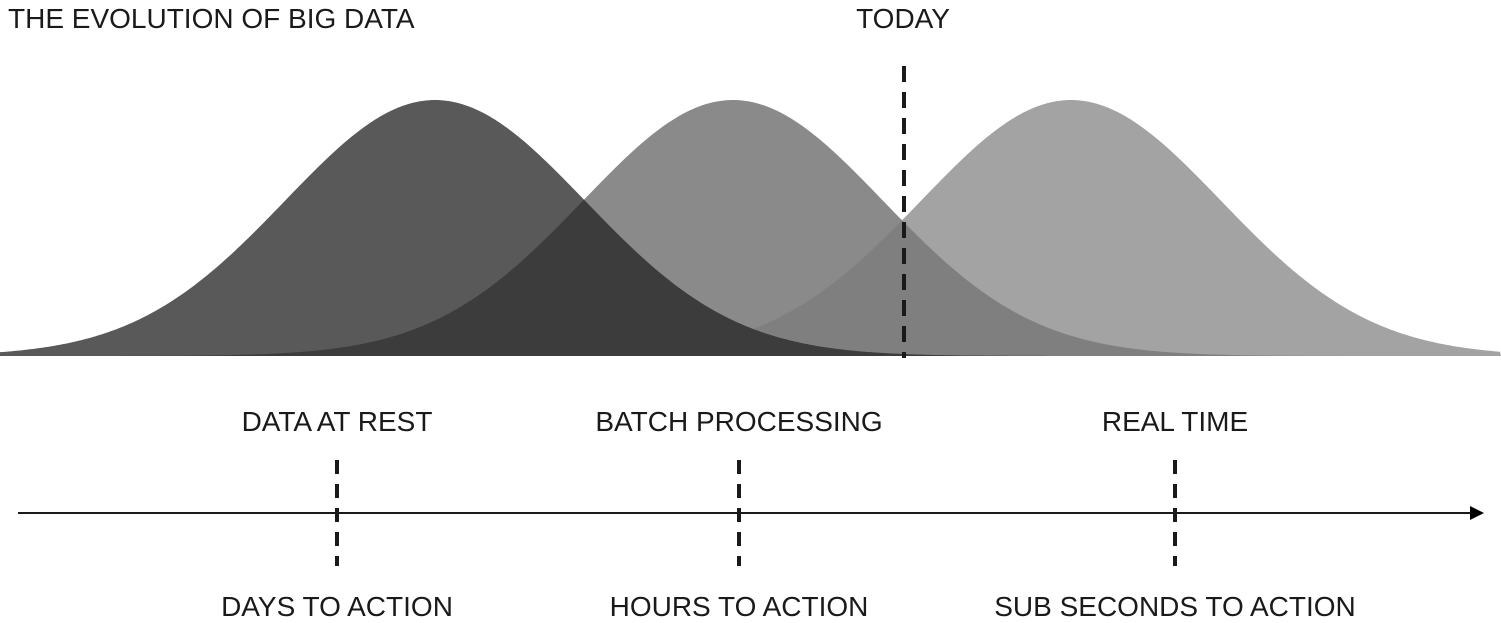  Describe the element at coordinates (903, 18) in the screenshot. I see `today-label: TODAY` at that location.